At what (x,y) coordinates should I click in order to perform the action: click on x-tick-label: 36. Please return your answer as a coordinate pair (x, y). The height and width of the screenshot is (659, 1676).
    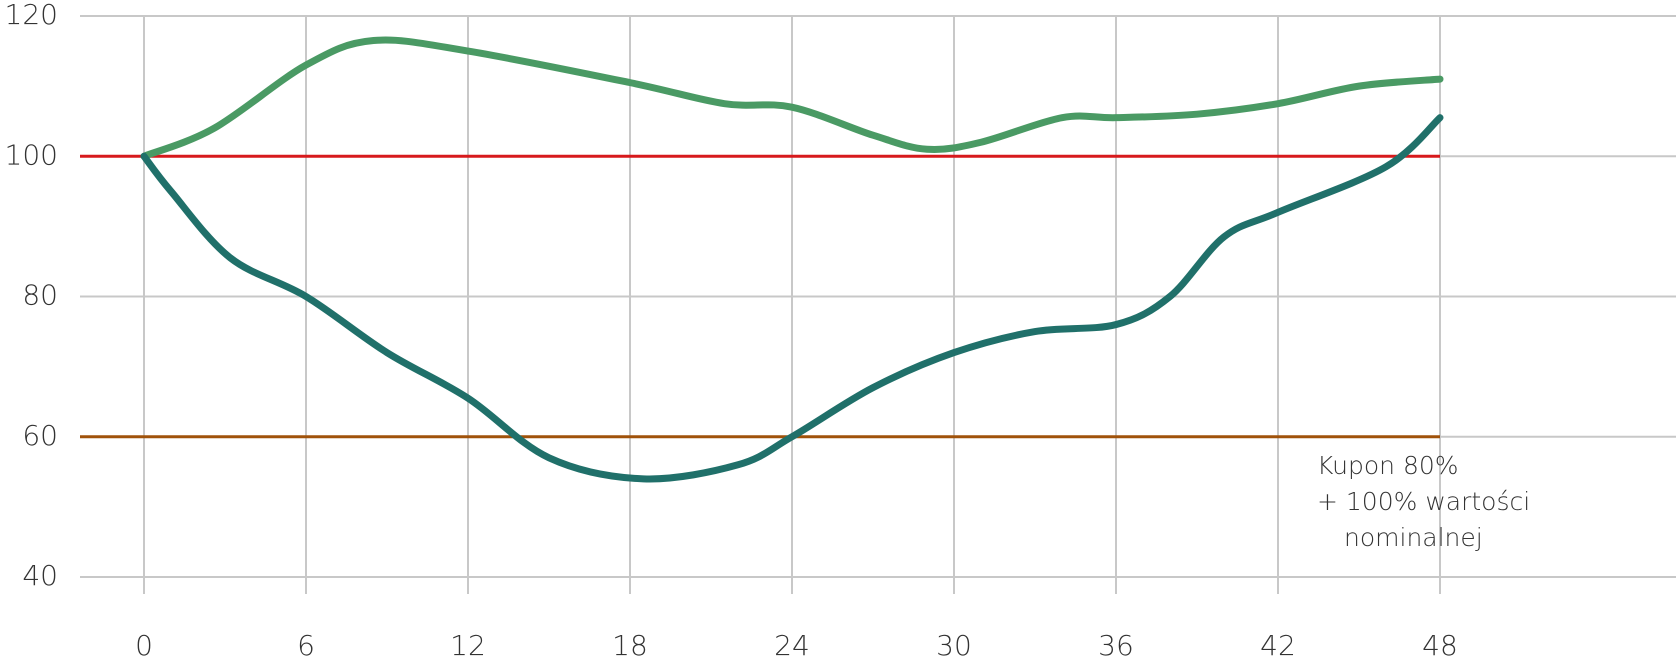
    Looking at the image, I should click on (1116, 644).